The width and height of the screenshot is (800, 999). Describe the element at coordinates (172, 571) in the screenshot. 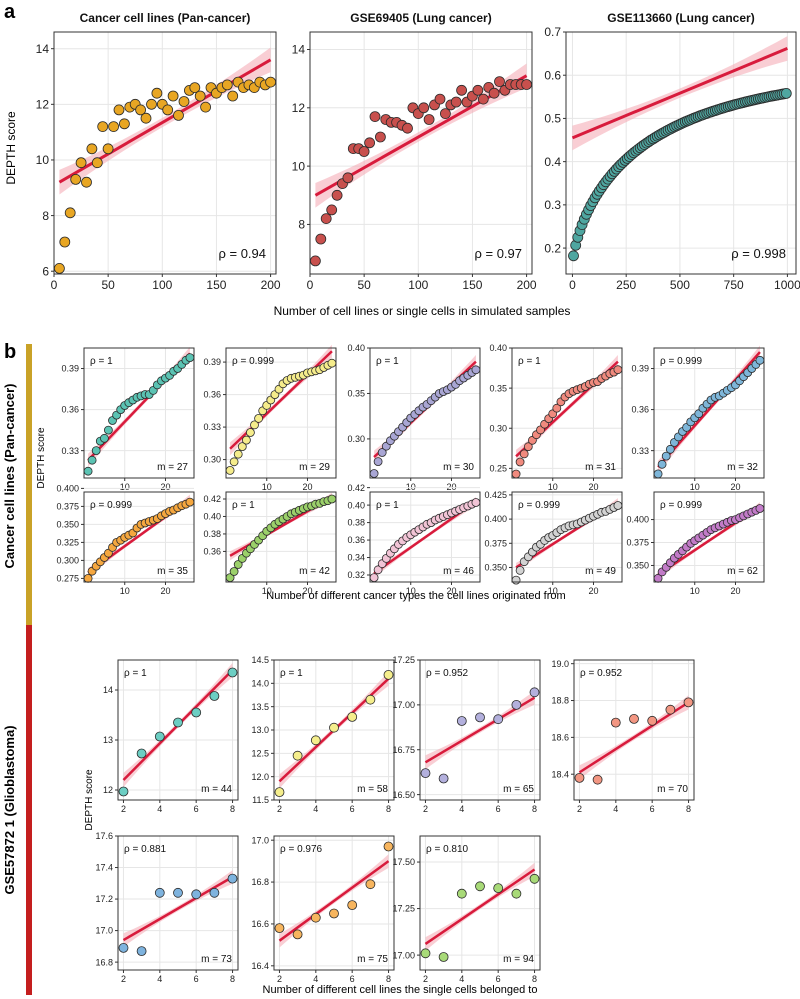

I see `m-annotation: m = 35` at that location.